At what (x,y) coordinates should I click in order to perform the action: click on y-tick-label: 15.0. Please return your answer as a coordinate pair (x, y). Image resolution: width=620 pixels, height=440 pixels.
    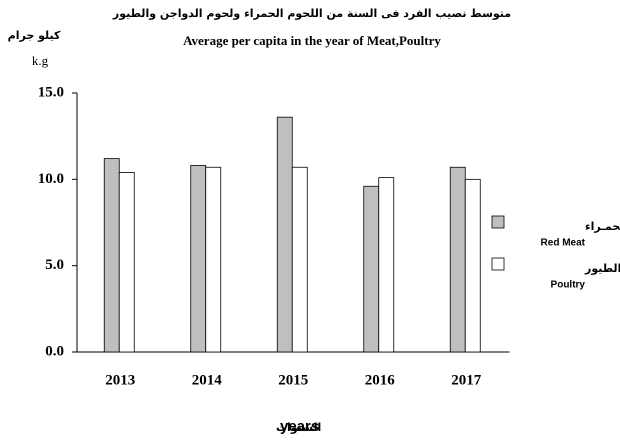
    Looking at the image, I should click on (51, 92).